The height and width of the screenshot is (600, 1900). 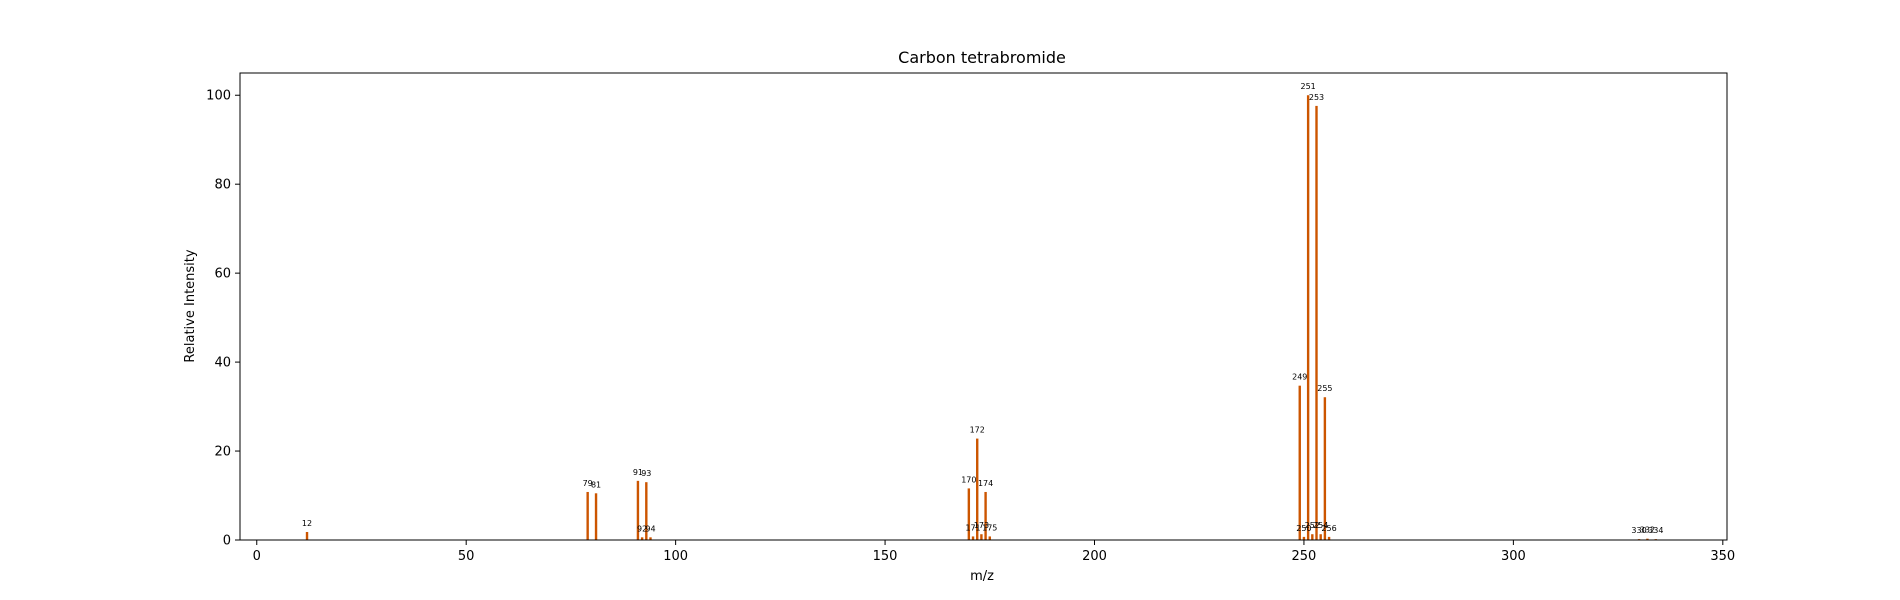 I want to click on peak-label-93: 93, so click(x=646, y=473).